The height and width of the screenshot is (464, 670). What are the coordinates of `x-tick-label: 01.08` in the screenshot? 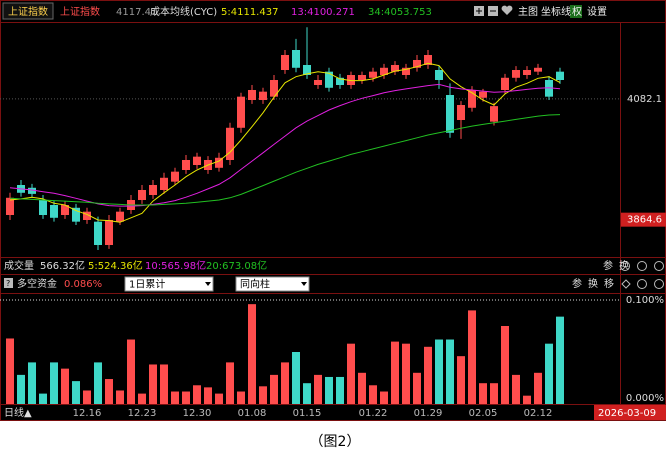 It's located at (252, 413).